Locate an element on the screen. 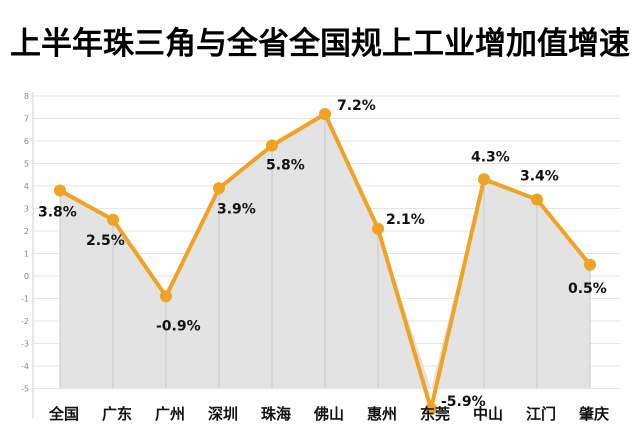  data-label: -0.9% is located at coordinates (178, 326).